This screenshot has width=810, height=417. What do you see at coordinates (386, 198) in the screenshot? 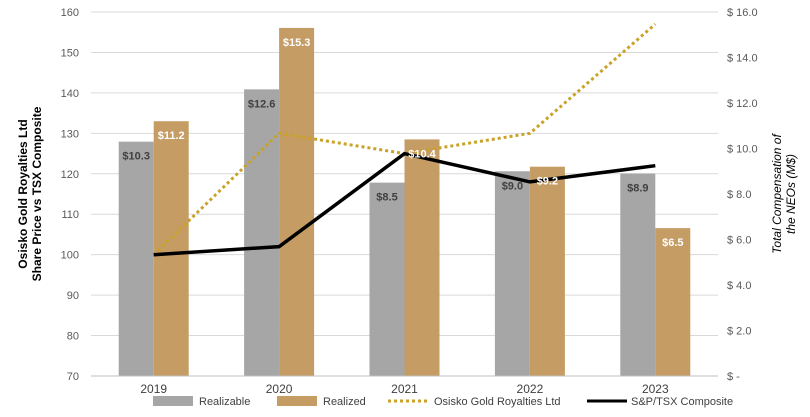
I see `bar-value-label: $8.5` at bounding box center [386, 198].